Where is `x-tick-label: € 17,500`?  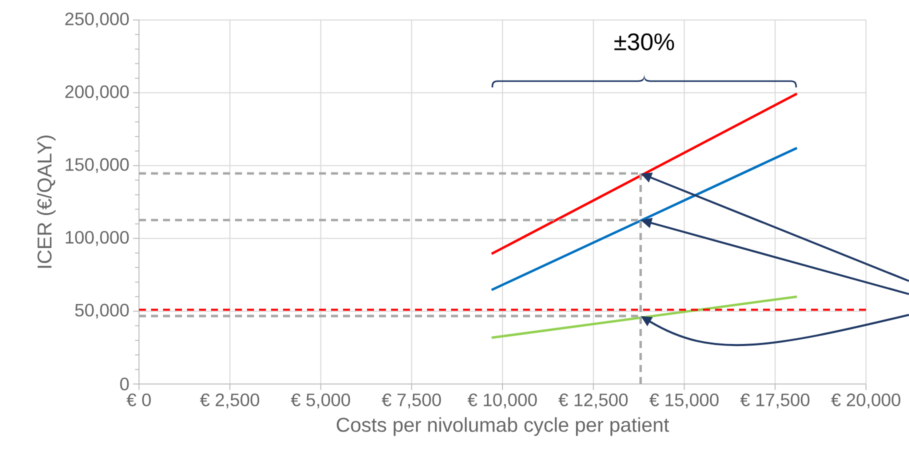
x-tick-label: € 17,500 is located at coordinates (775, 401).